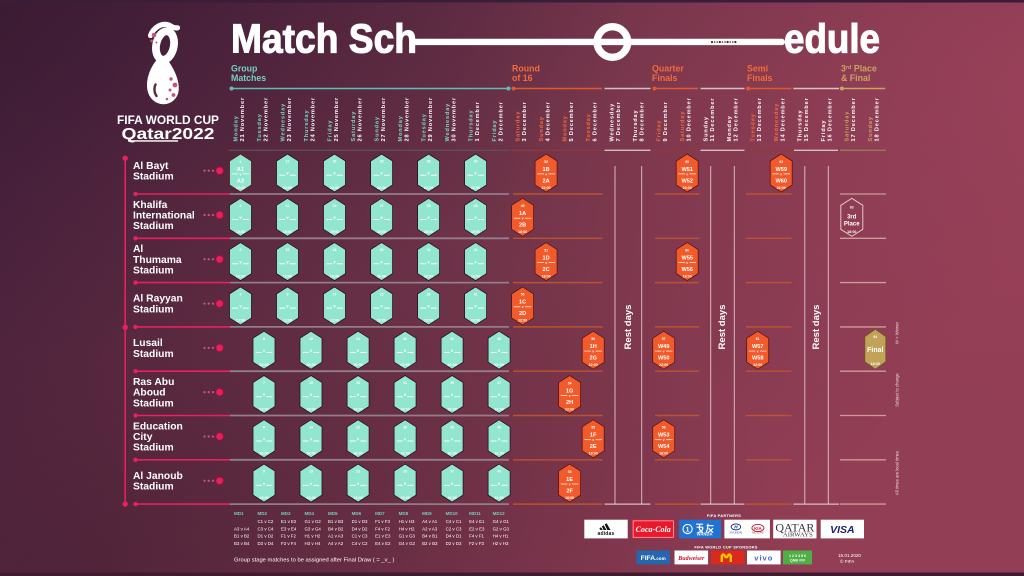 The height and width of the screenshot is (576, 1024). I want to click on svg-text: A3 v A4, so click(242, 528).